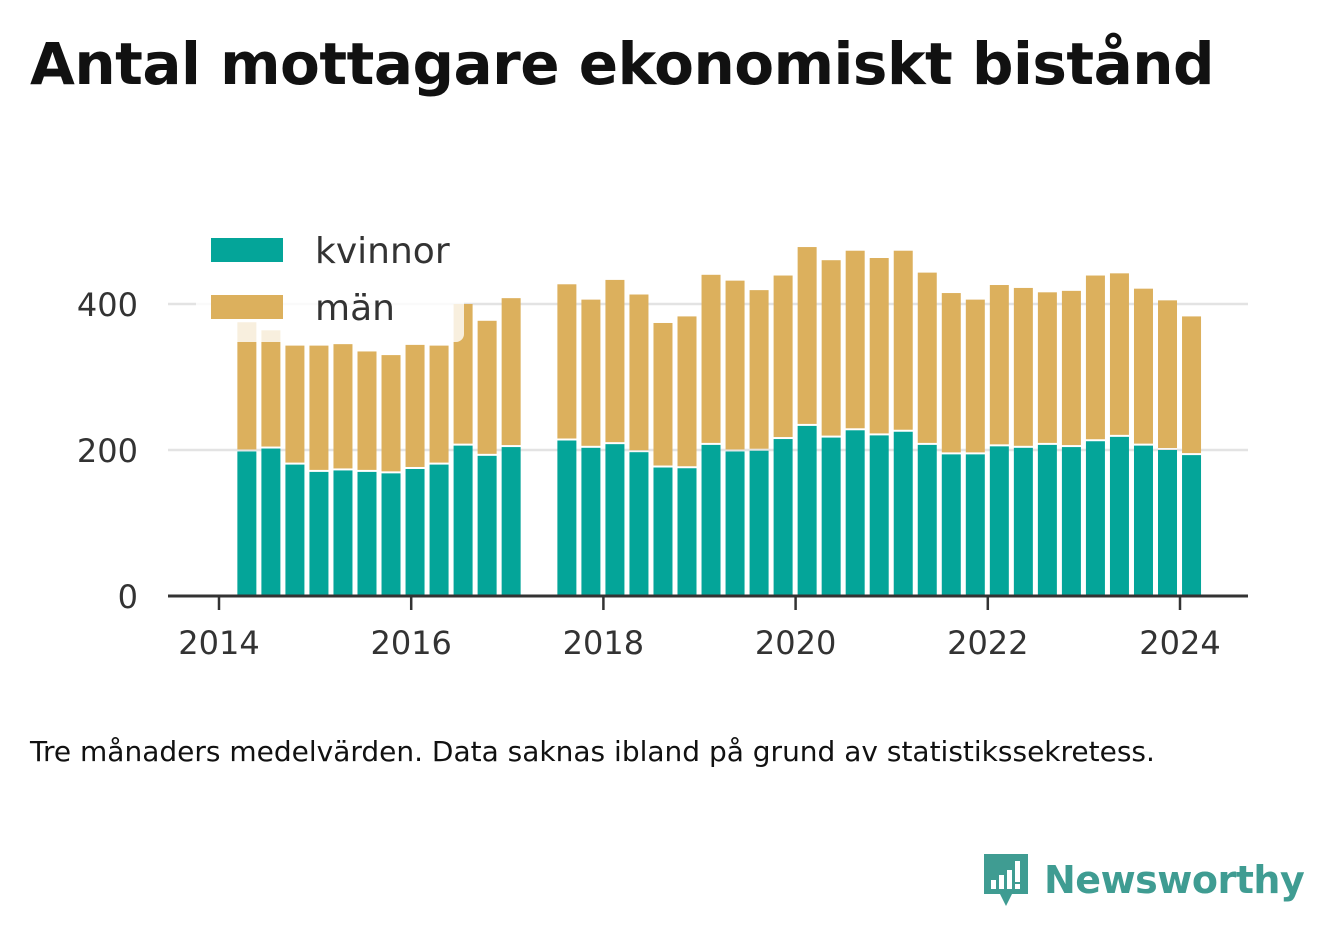 This screenshot has width=1322, height=939. I want to click on x-tick-label: 2022, so click(987, 643).